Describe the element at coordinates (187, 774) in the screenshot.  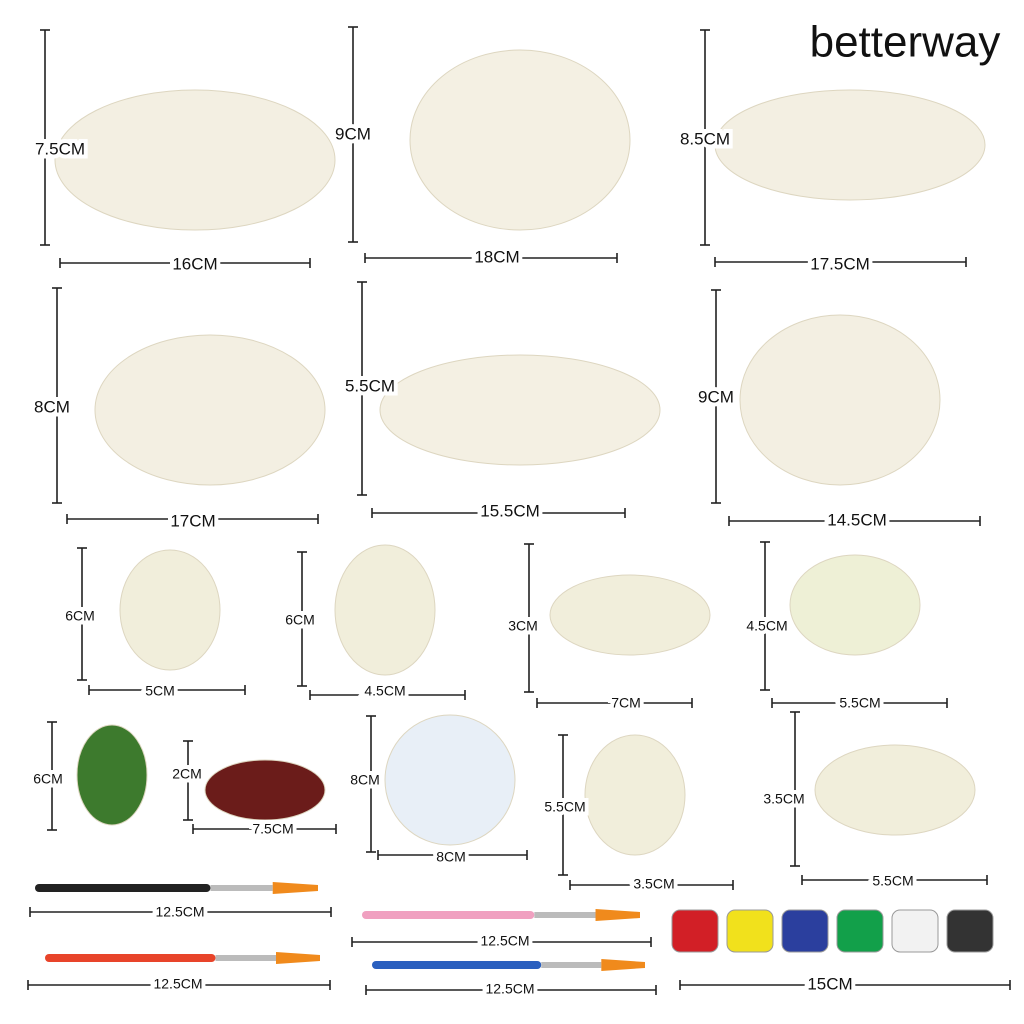
I see `height-label: 2CM` at that location.